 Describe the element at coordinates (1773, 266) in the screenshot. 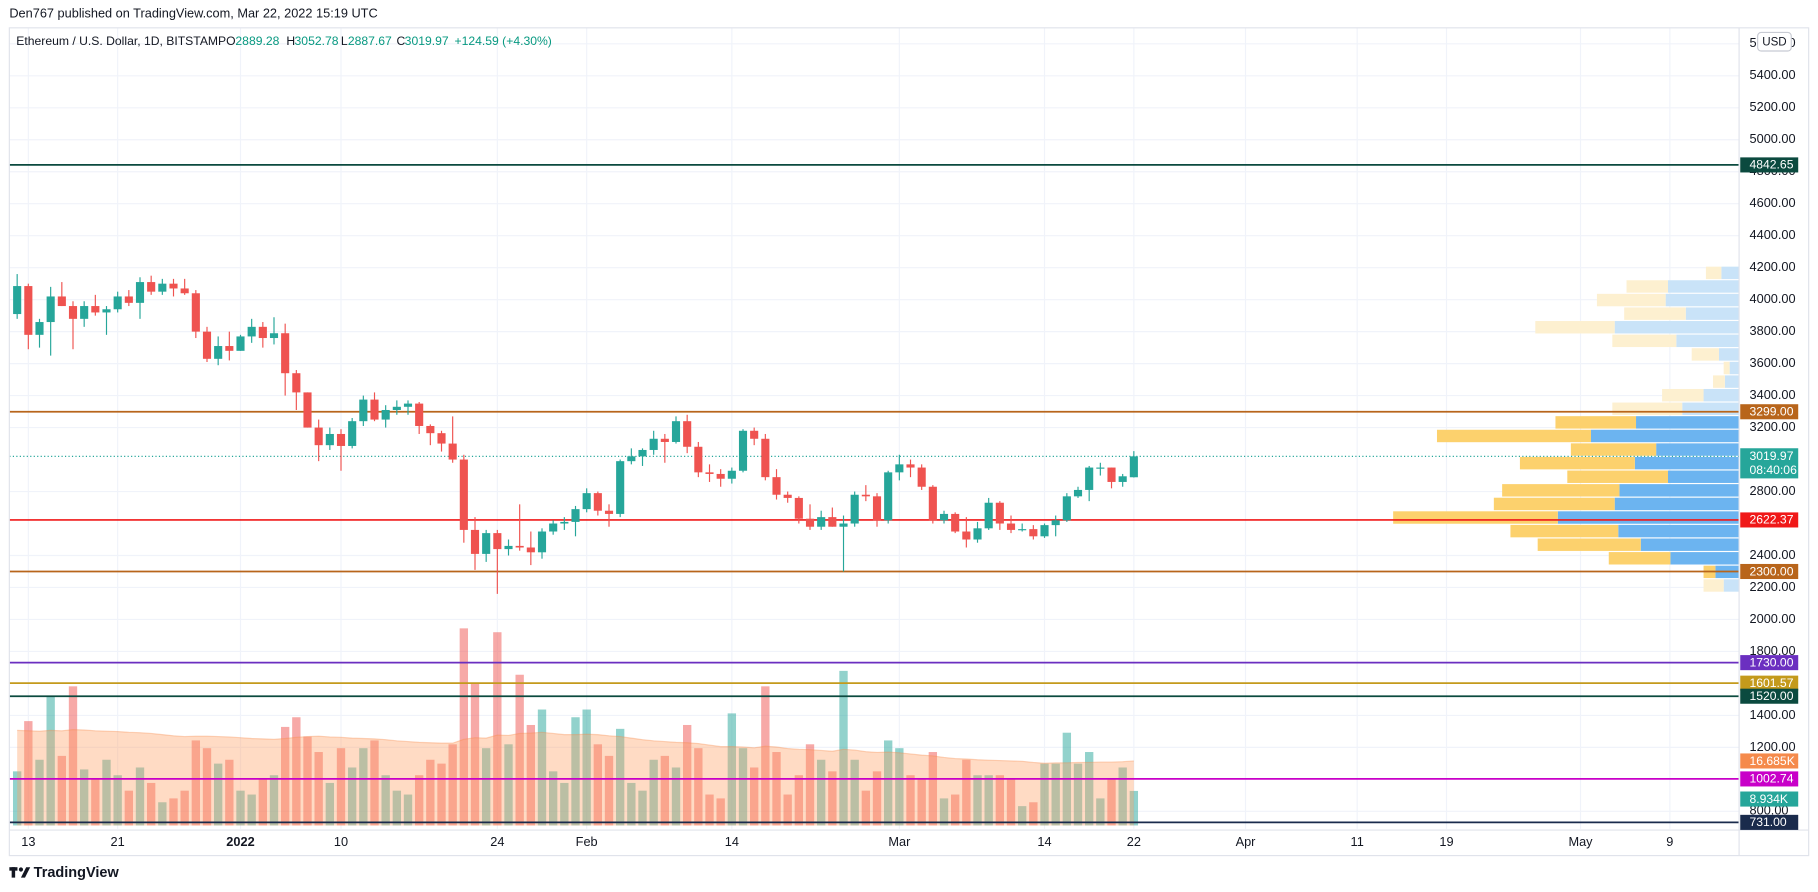

I see `y-tick-label: 4200.00` at that location.